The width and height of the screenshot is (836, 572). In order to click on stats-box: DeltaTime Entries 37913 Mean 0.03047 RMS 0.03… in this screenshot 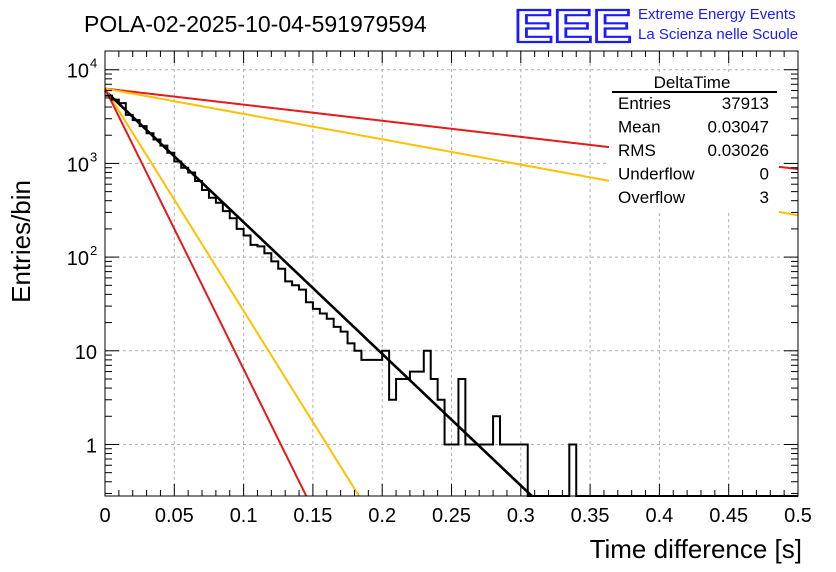, I will do `click(694, 143)`.